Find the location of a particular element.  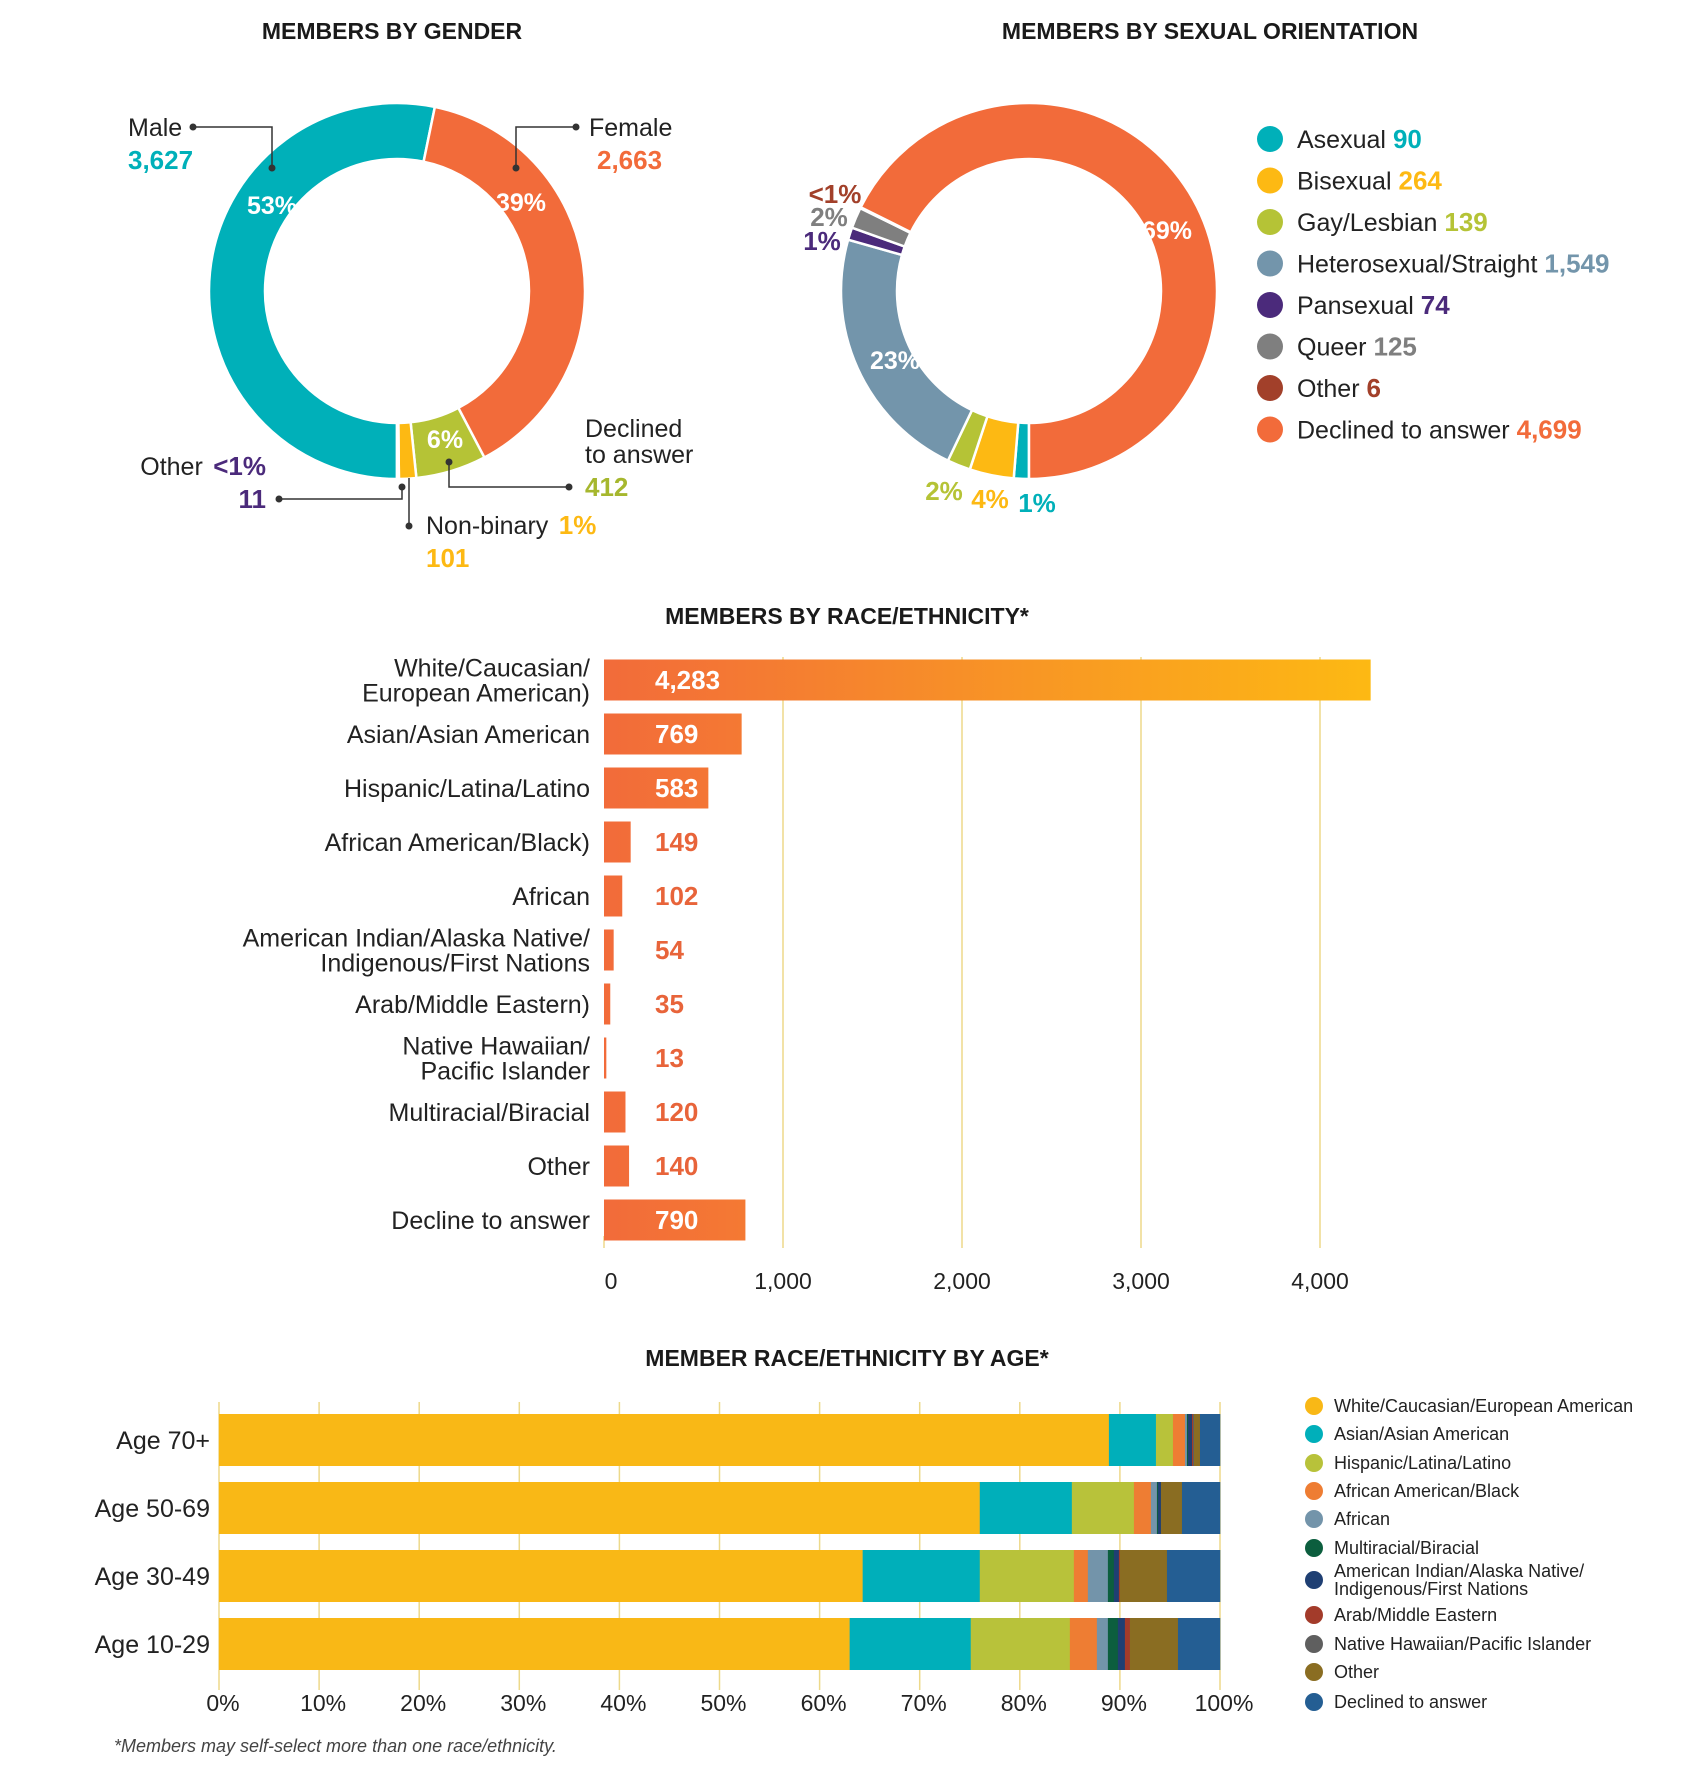

legend-value: 4,699 is located at coordinates (1549, 430).